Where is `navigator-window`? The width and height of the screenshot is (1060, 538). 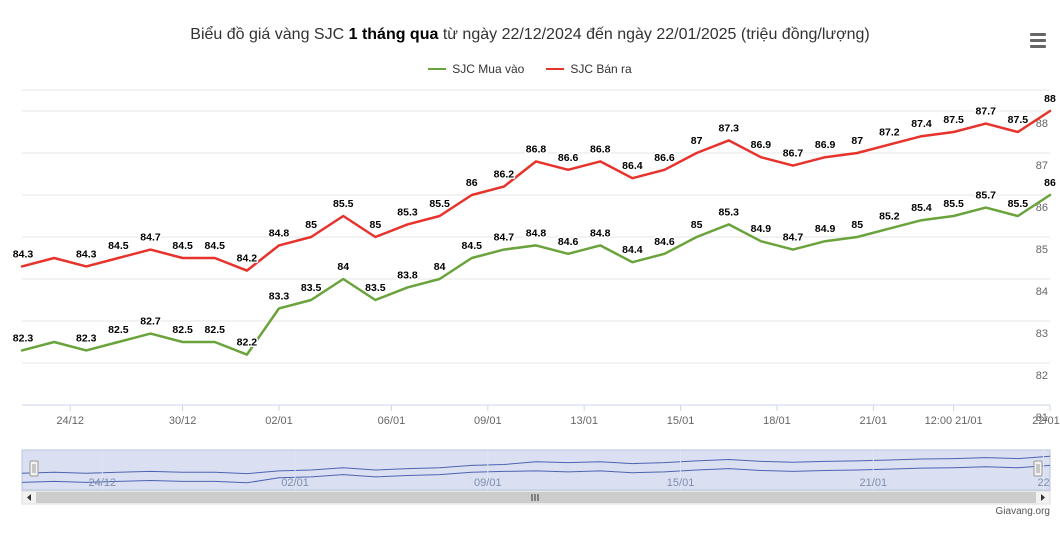
navigator-window is located at coordinates (536, 470).